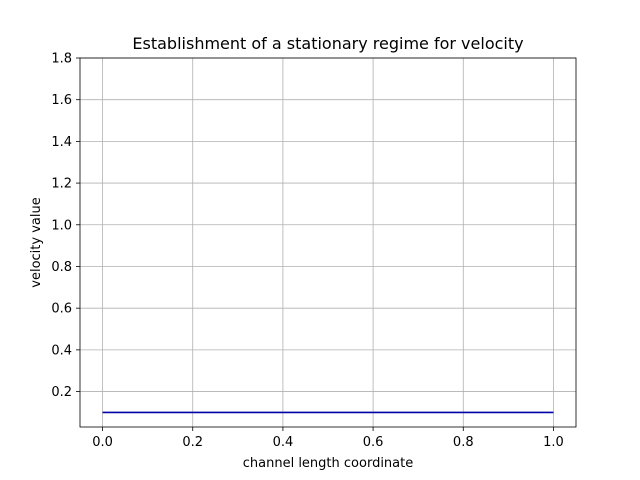 The width and height of the screenshot is (640, 480). I want to click on y-tick-label: 1.8, so click(61, 59).